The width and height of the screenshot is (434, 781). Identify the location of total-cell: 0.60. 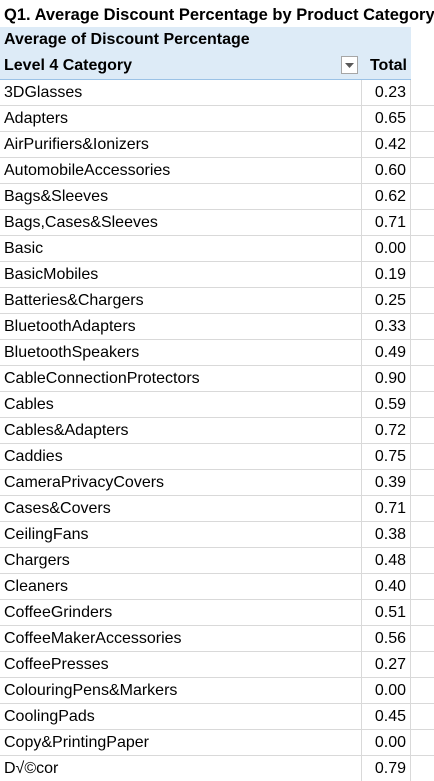
(386, 171).